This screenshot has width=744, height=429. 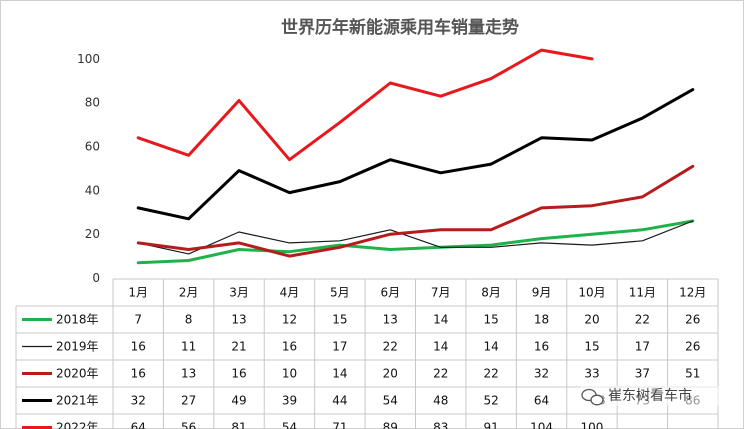 I want to click on y-tick-label: 100, so click(x=88, y=59).